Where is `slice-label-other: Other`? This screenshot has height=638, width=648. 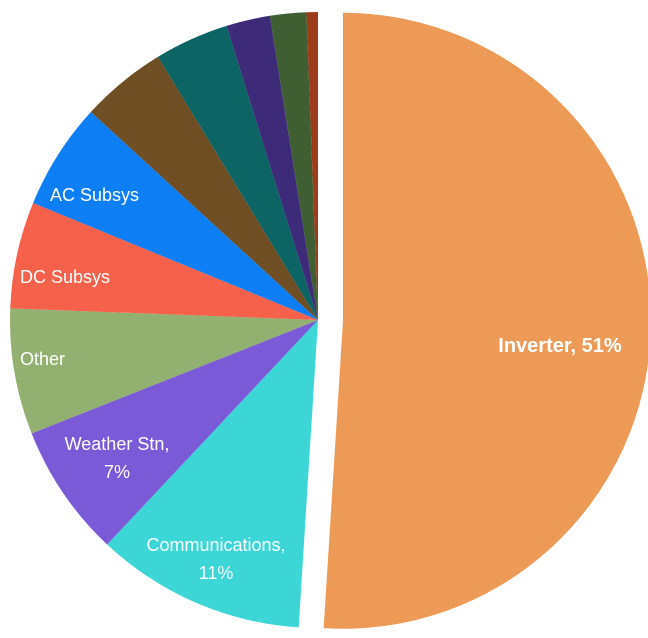
slice-label-other: Other is located at coordinates (42, 359).